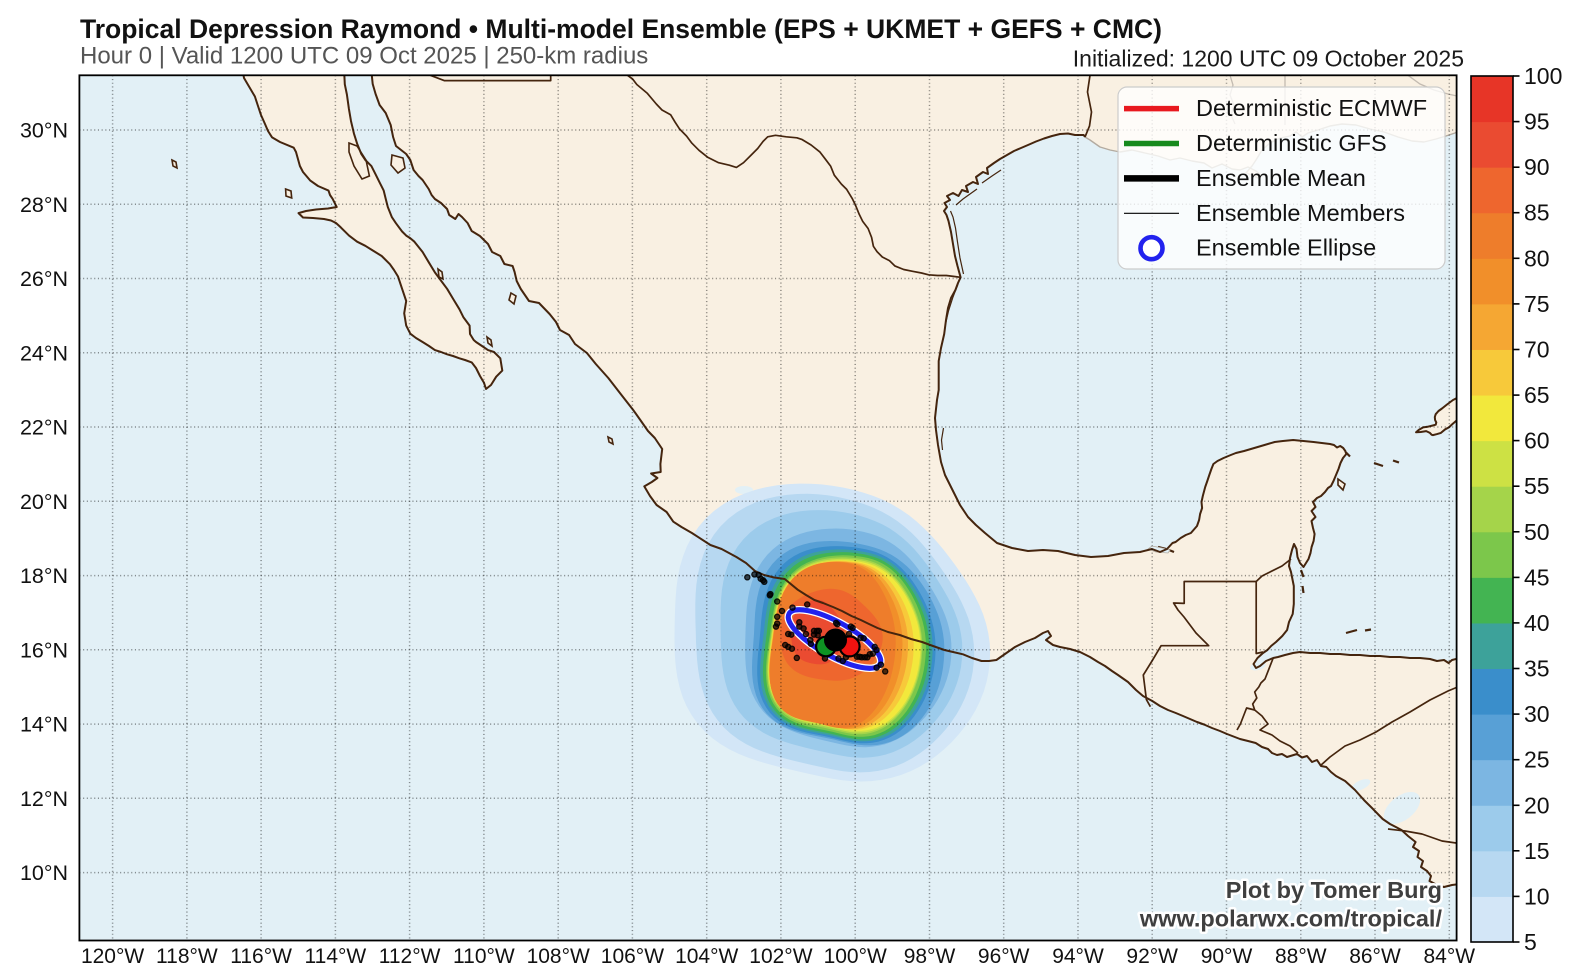  I want to click on svg-text: 100, so click(1543, 76).